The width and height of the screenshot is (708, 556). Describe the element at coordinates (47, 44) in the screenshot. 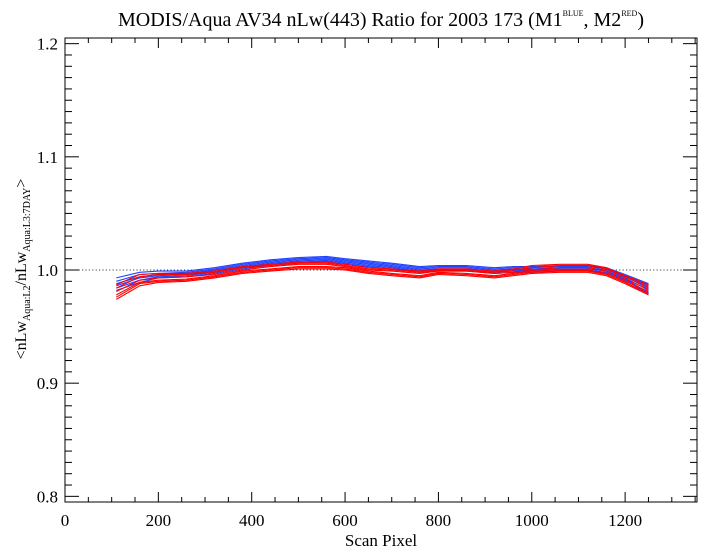

I see `y-tick-label: 1.2` at that location.